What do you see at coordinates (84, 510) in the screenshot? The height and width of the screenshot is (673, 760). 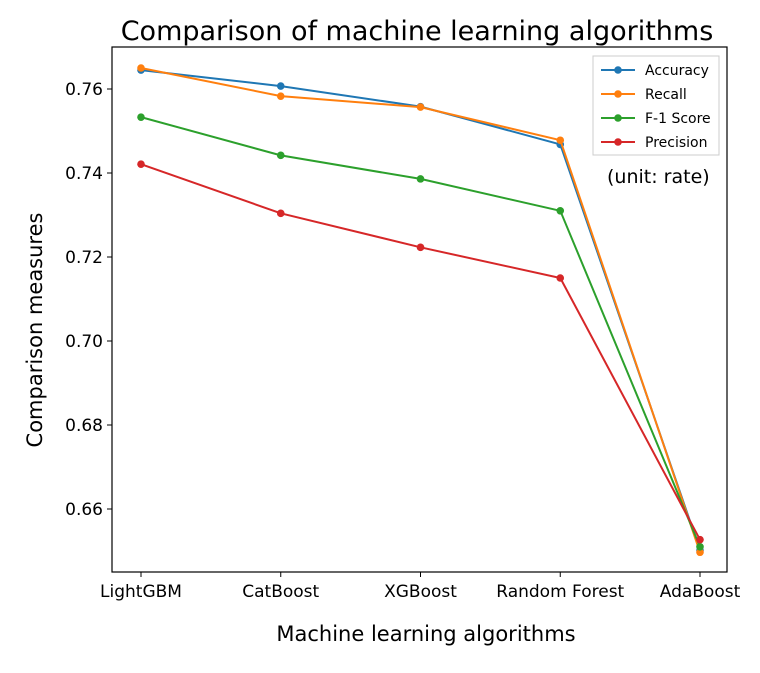 I see `y-tick-label: 0.66` at bounding box center [84, 510].